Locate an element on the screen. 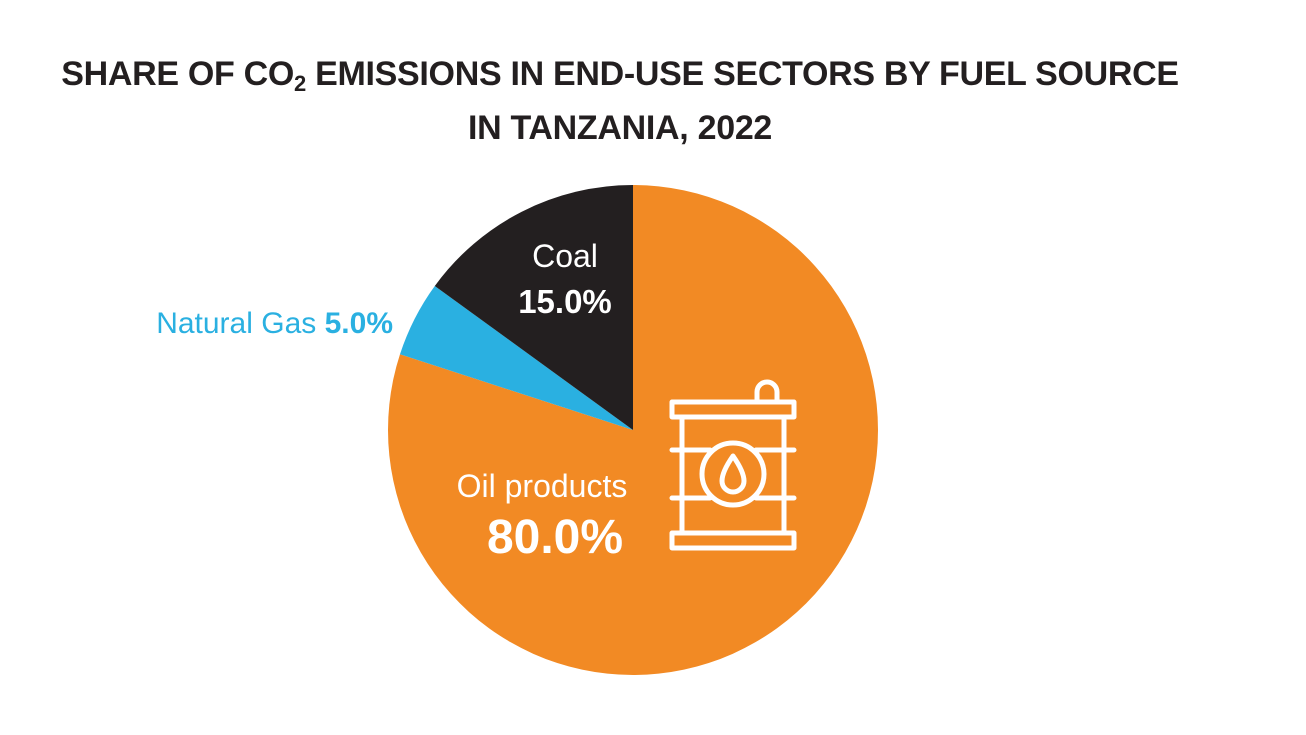 This screenshot has width=1306, height=735. natural-gas-legend: Natural Gas 5.0% is located at coordinates (274, 323).